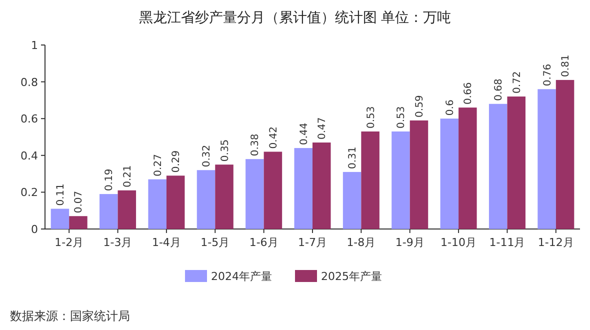 The width and height of the screenshot is (590, 330). What do you see at coordinates (499, 89) in the screenshot?
I see `data-label: 0.68` at bounding box center [499, 89].